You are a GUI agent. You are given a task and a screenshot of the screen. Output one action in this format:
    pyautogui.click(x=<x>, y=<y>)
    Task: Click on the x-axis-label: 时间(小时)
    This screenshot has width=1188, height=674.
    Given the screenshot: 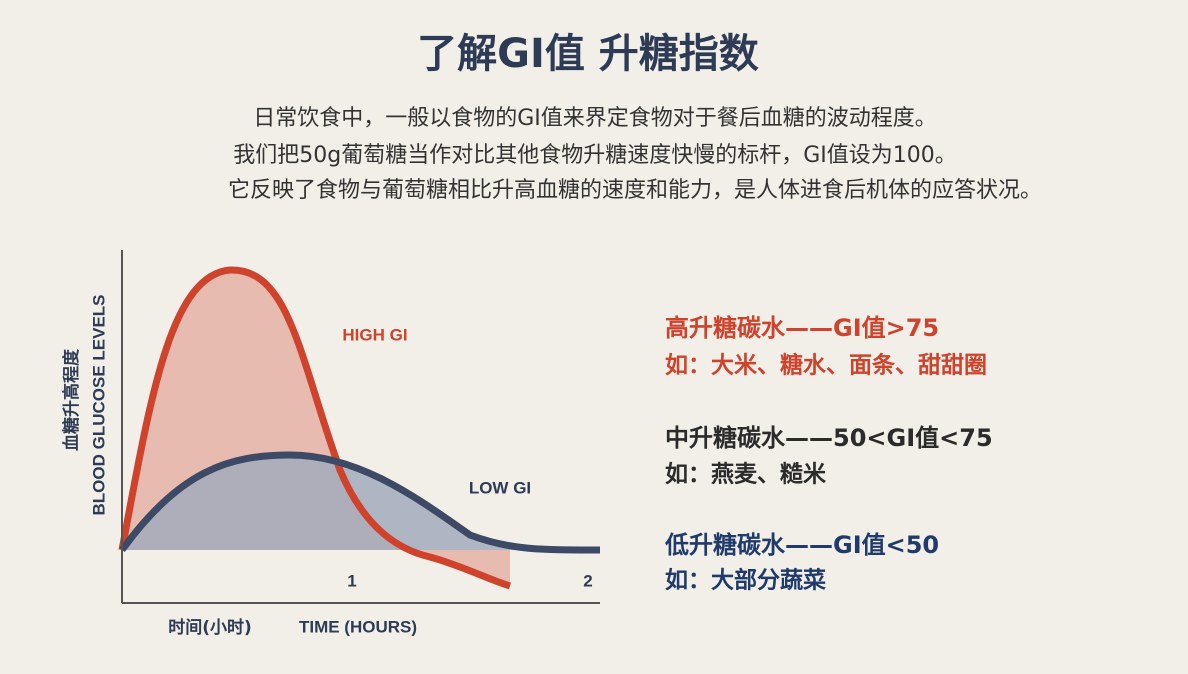 What is the action you would take?
    pyautogui.click(x=210, y=627)
    